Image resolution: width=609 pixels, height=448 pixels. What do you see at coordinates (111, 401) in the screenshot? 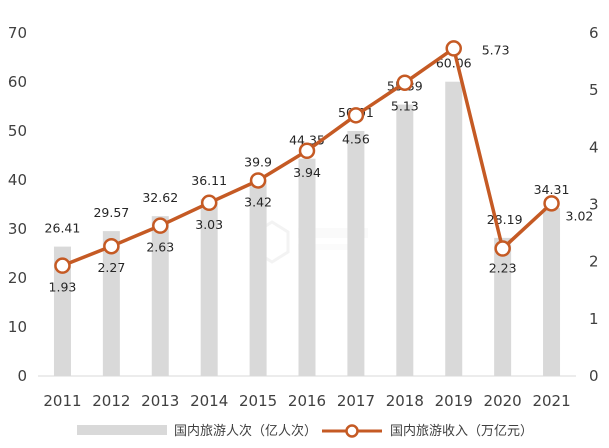
I see `x-axis-tick-2012: 2012` at bounding box center [111, 401].